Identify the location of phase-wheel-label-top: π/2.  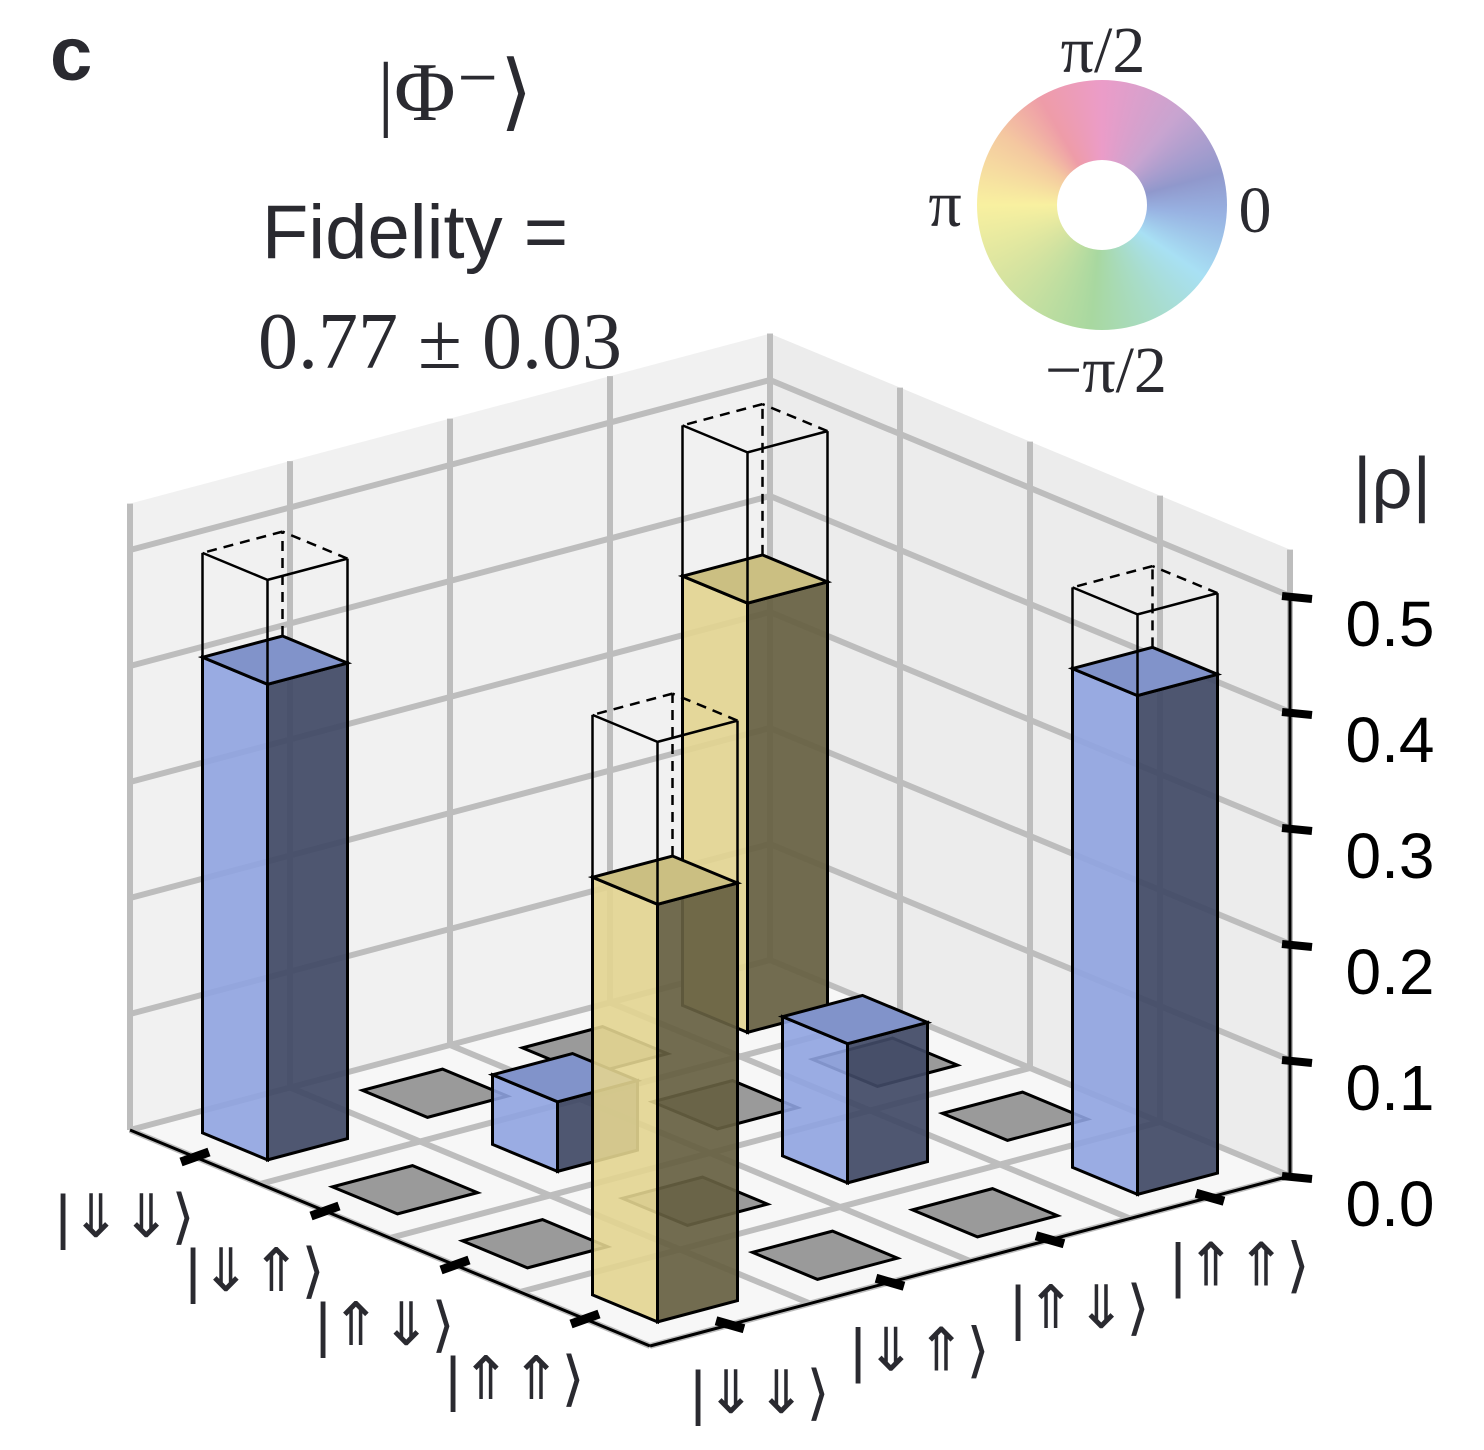
(1103, 50).